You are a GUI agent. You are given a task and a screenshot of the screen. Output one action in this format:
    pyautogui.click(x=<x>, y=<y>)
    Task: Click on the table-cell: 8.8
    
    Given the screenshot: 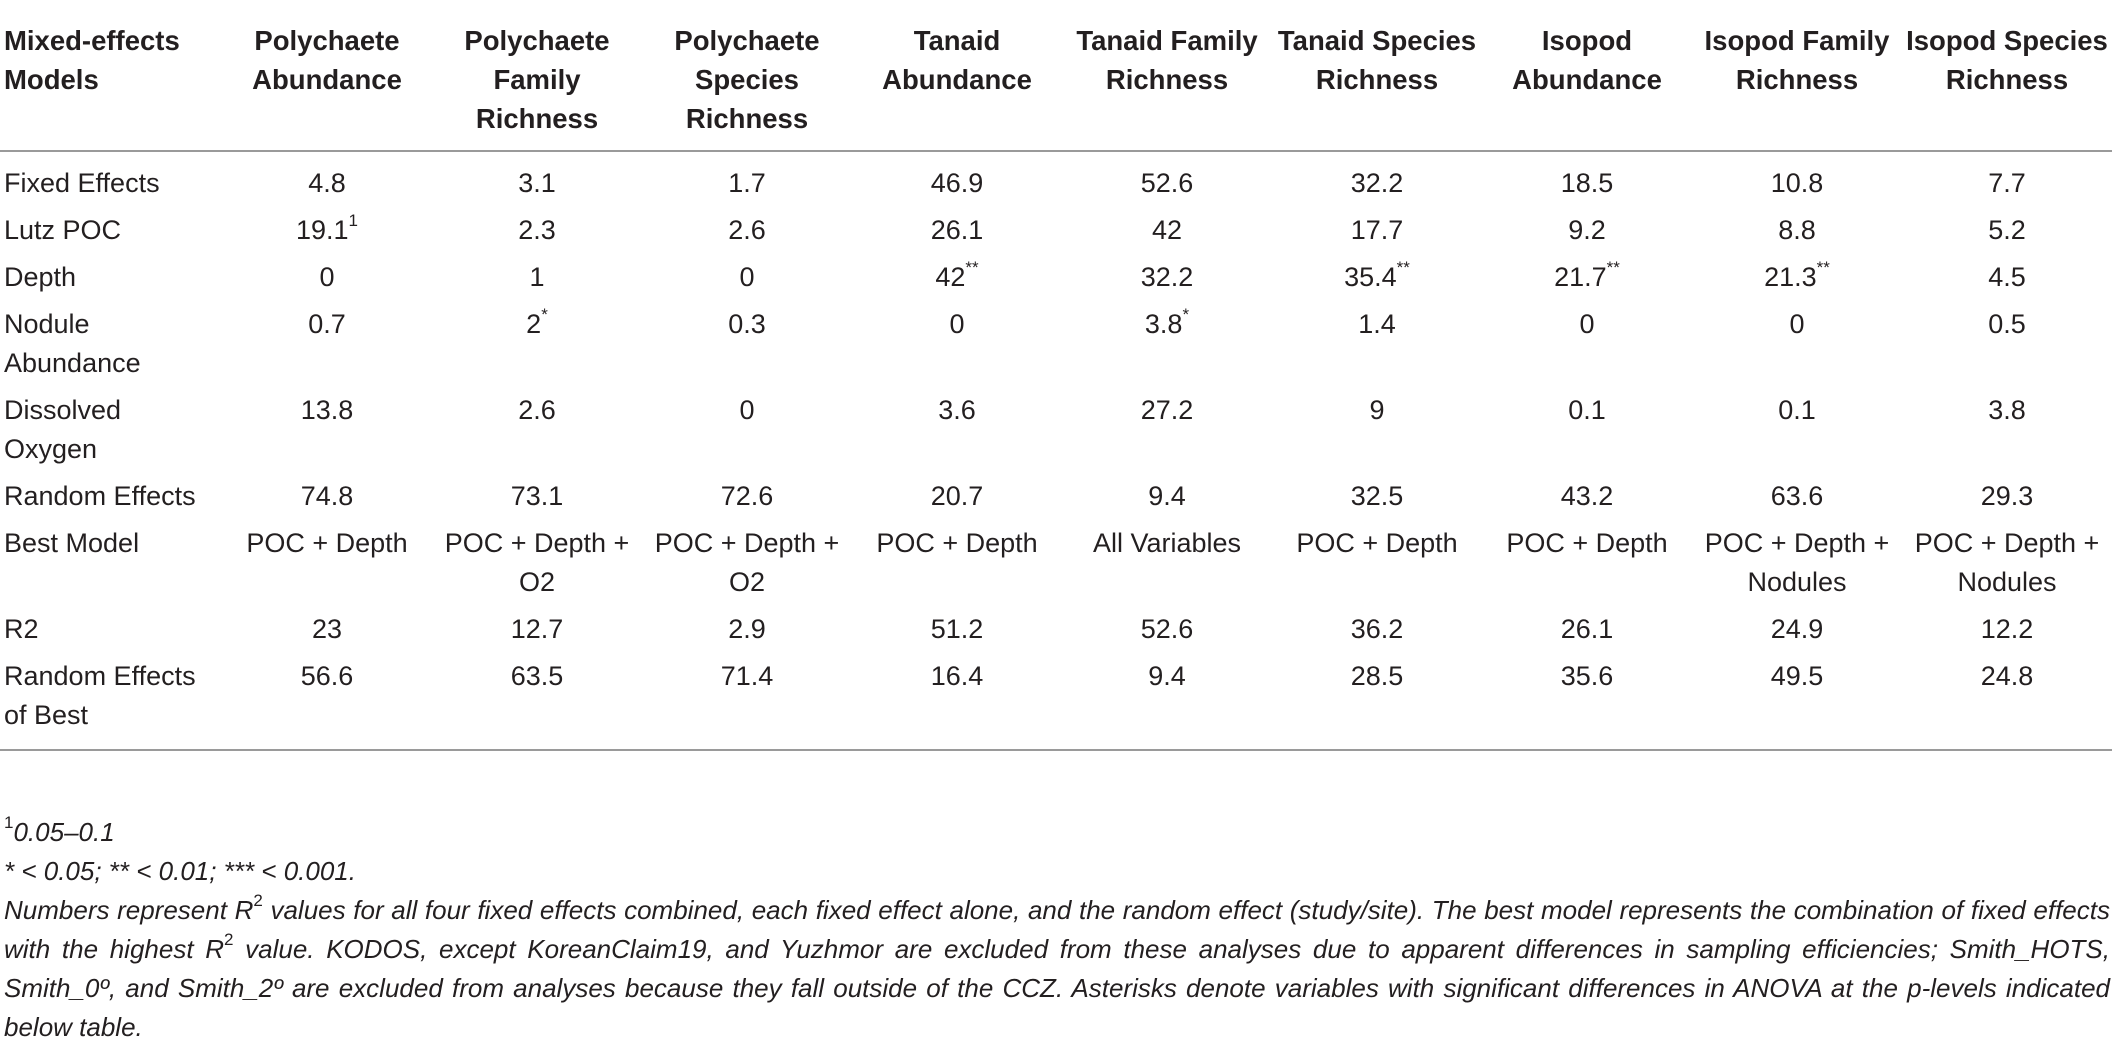 What is the action you would take?
    pyautogui.click(x=1797, y=234)
    